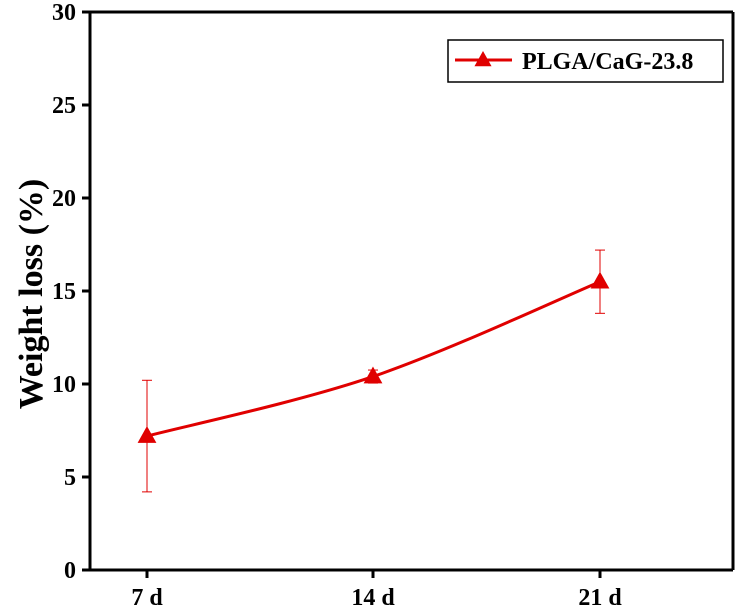 The height and width of the screenshot is (610, 735). Describe the element at coordinates (64, 13) in the screenshot. I see `y-tick-label-6: 30` at that location.